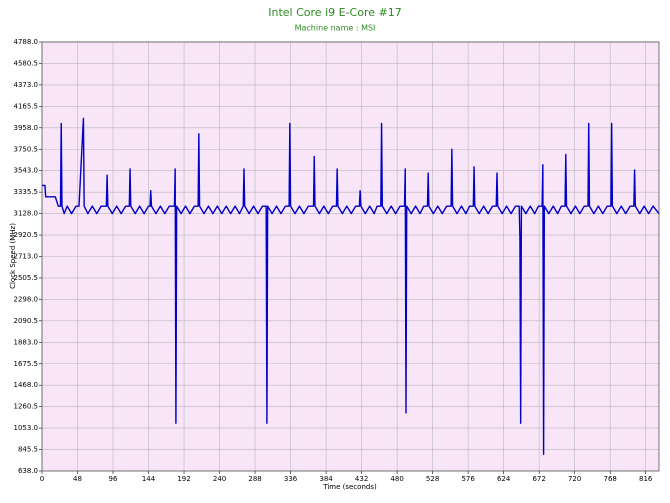 The height and width of the screenshot is (503, 670). I want to click on y-tick-label: 4373.0, so click(26, 85).